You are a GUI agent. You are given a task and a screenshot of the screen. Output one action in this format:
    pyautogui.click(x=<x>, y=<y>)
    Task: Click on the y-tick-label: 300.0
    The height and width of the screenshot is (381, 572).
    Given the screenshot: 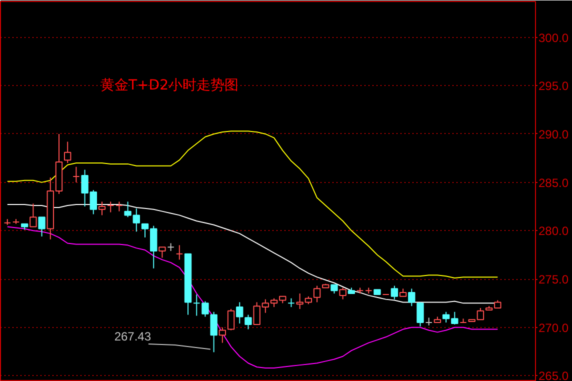 What is the action you would take?
    pyautogui.click(x=553, y=37)
    